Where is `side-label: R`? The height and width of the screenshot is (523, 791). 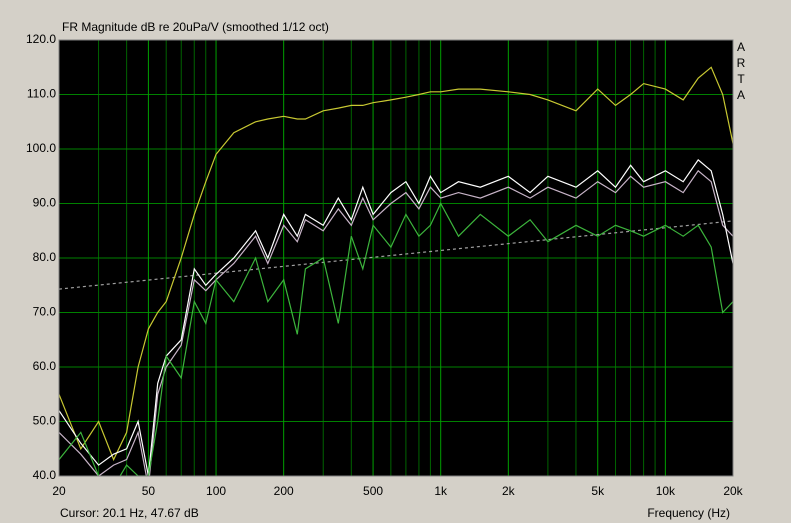 side-label: R is located at coordinates (741, 63).